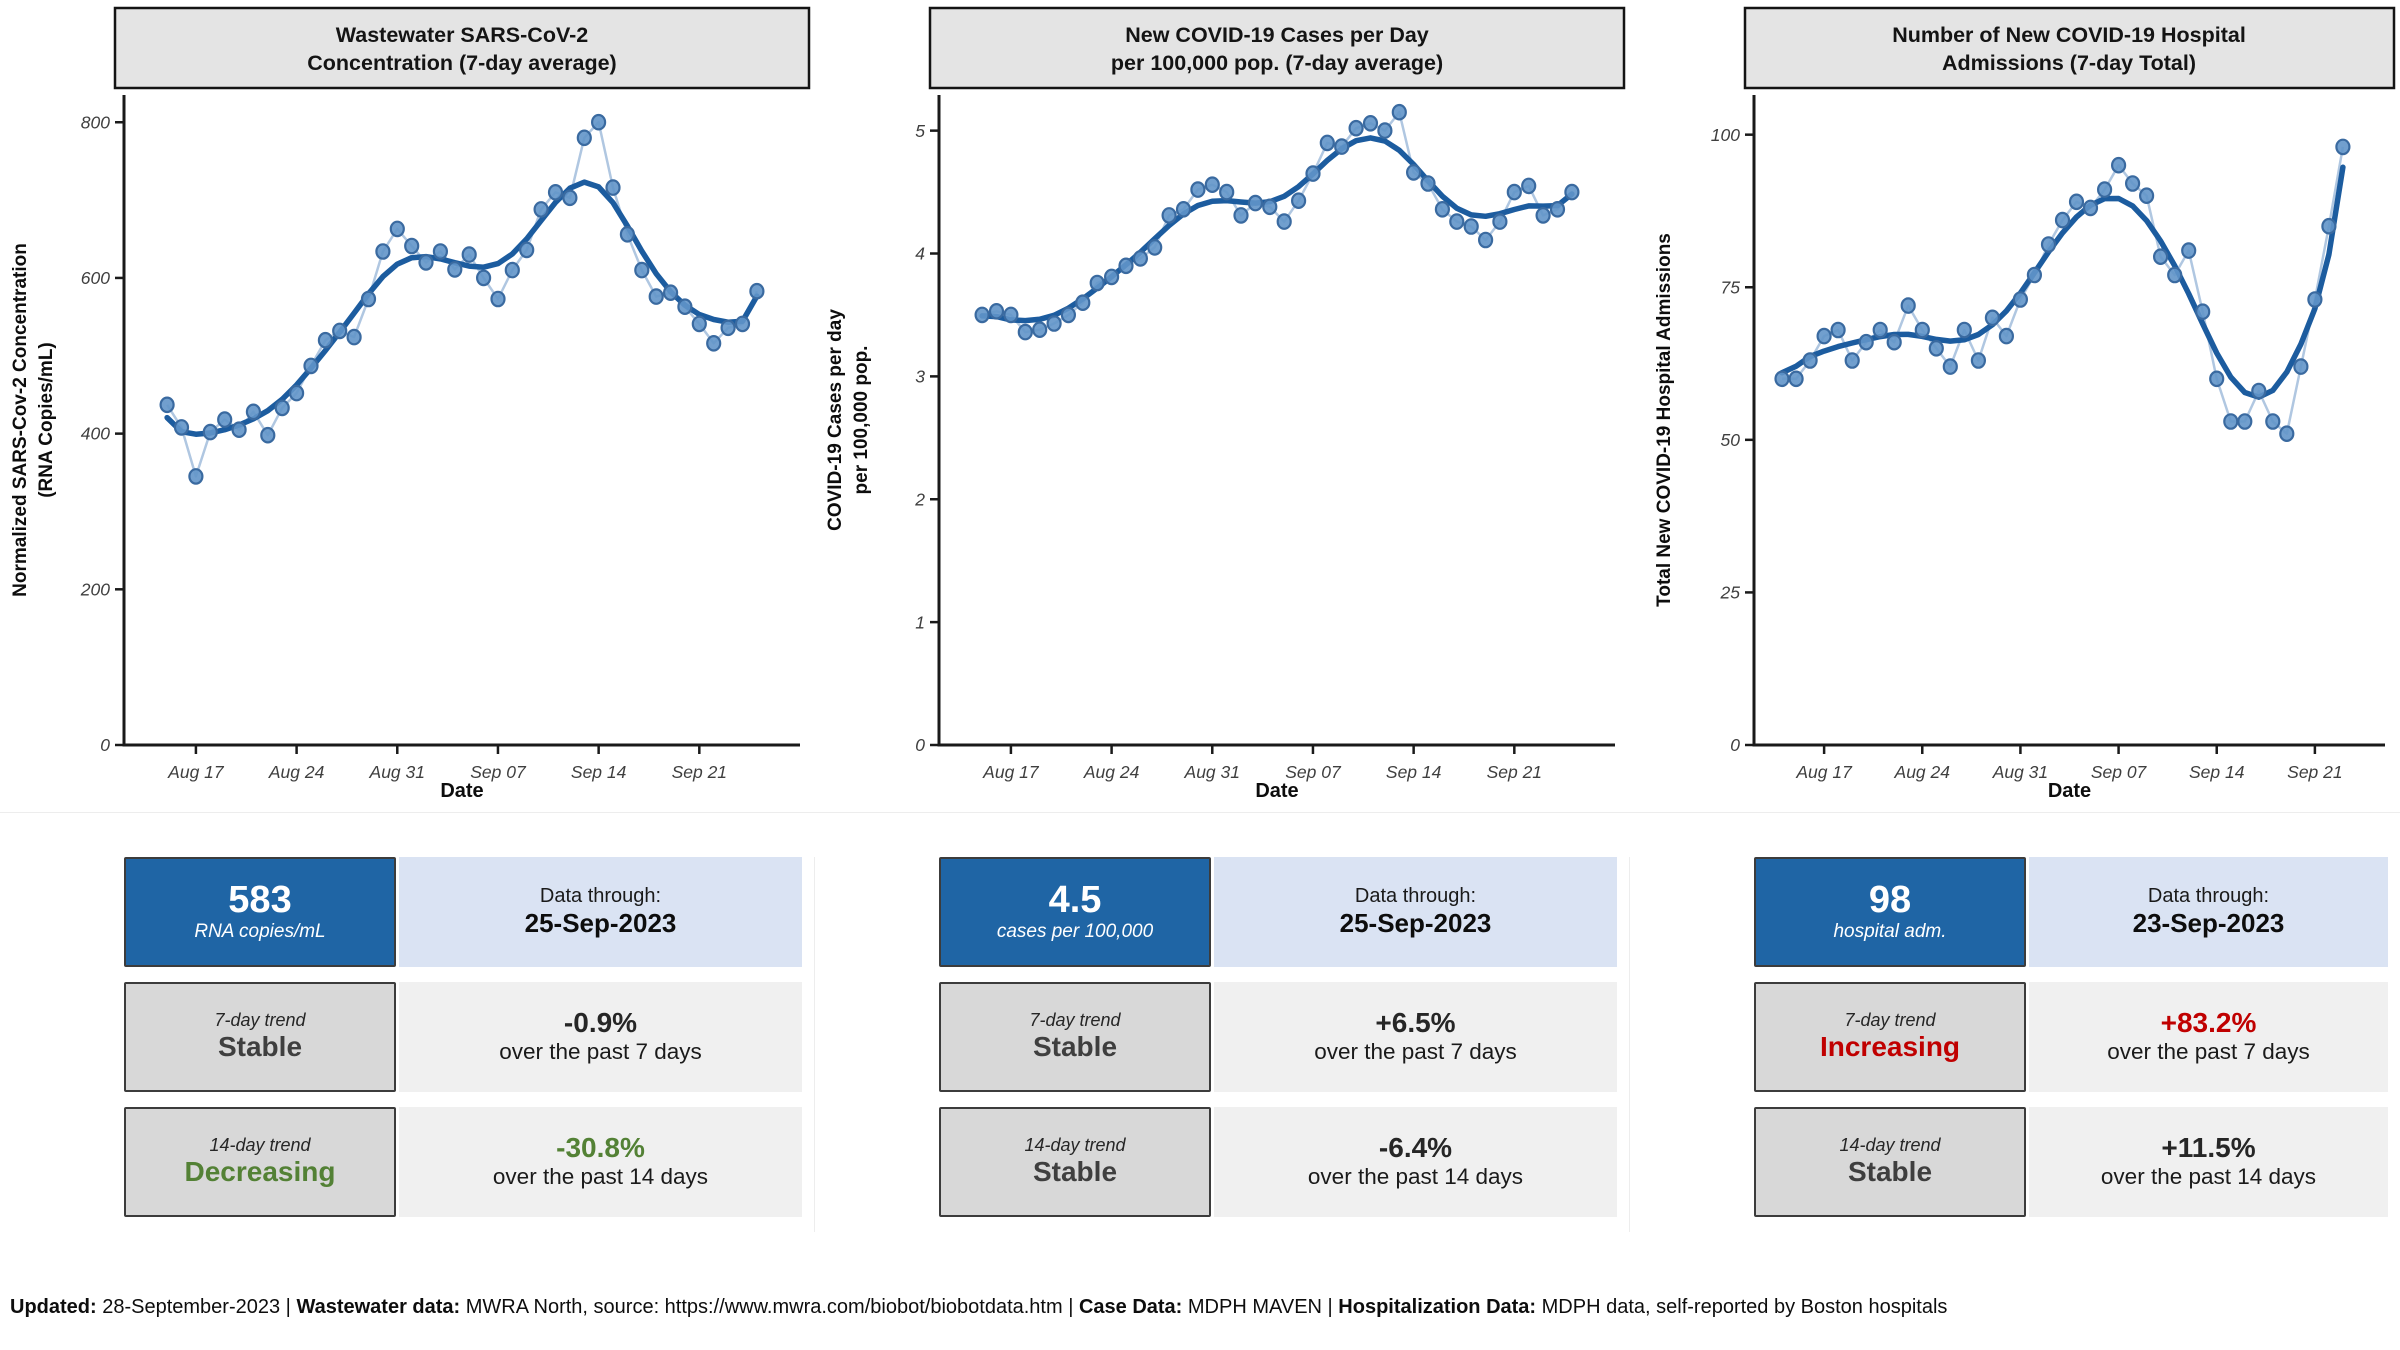 This screenshot has width=2400, height=1350. I want to click on admissions-7day-trend-band: +83.2% over the past 7 days, so click(2208, 1037).